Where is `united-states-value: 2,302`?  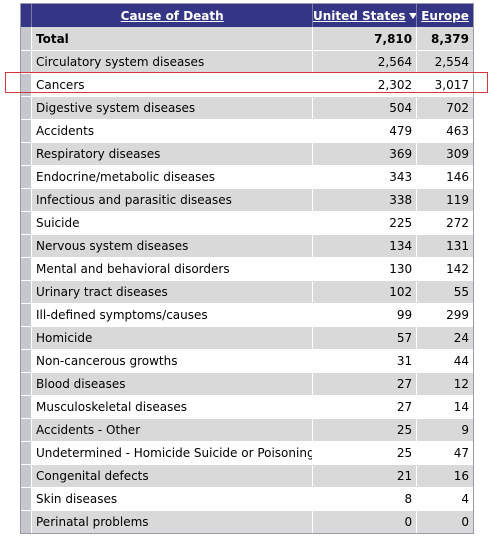
united-states-value: 2,302 is located at coordinates (365, 85).